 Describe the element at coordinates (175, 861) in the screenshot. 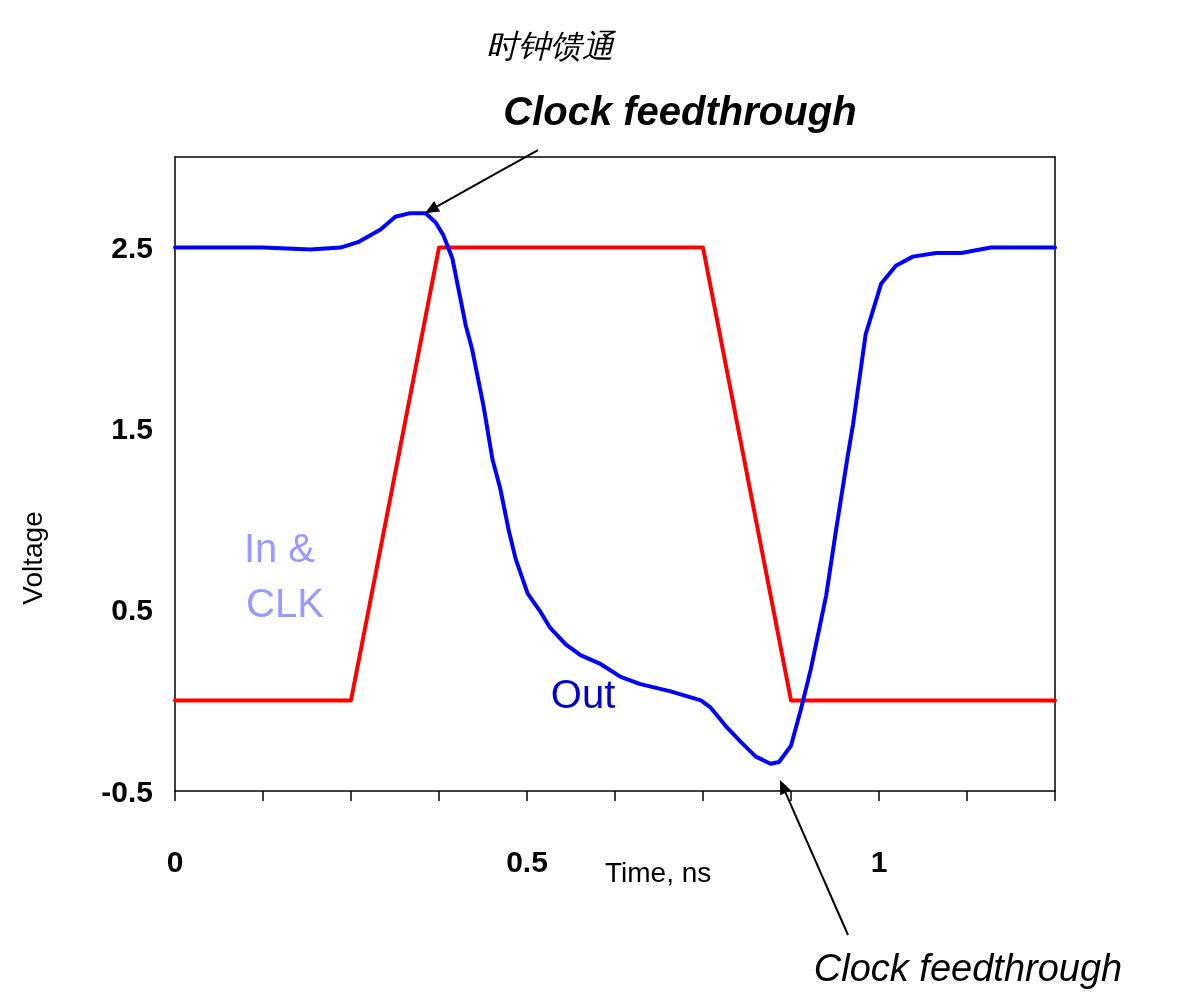

I see `x-tick-label: 0` at that location.